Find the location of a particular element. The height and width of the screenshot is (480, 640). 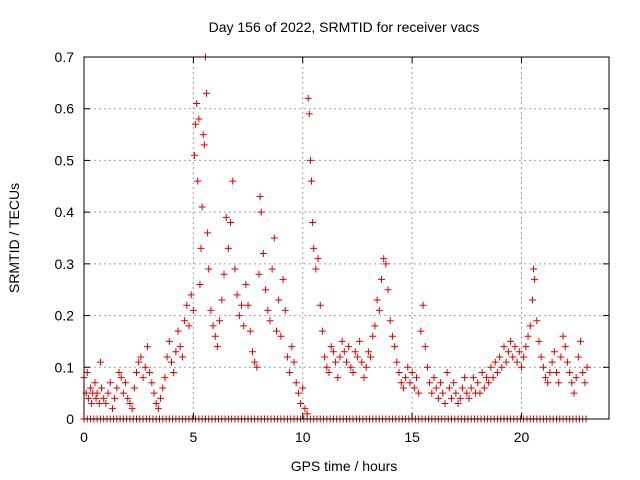

y-tick-label: 0.2 is located at coordinates (65, 316).